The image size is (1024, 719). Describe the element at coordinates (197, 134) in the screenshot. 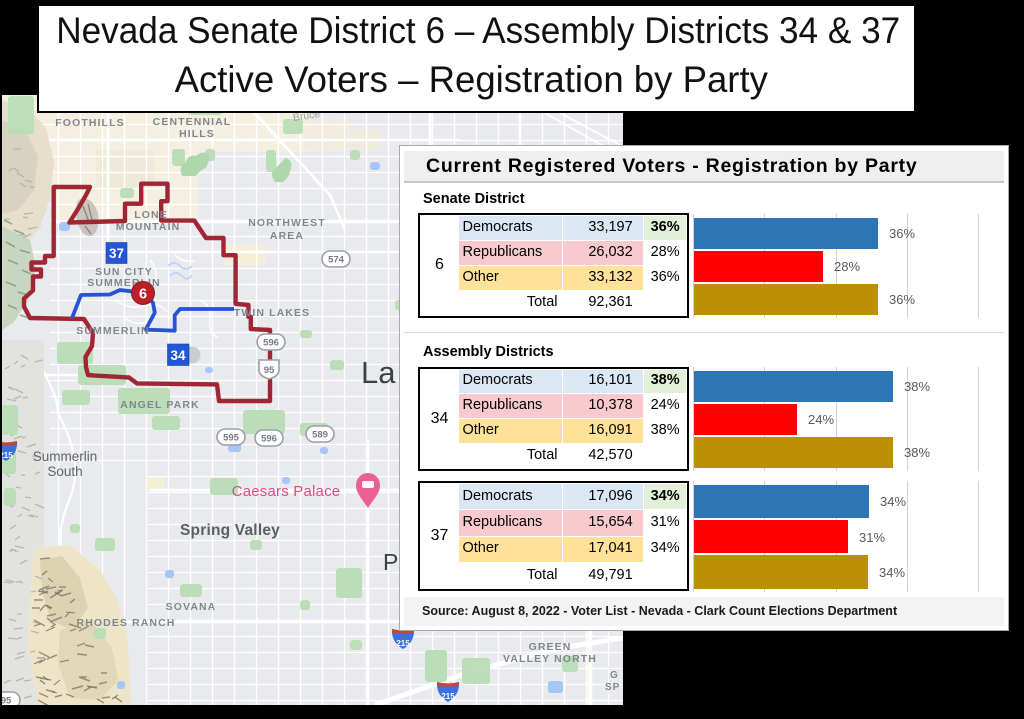

I see `svg-text: HILLS` at that location.